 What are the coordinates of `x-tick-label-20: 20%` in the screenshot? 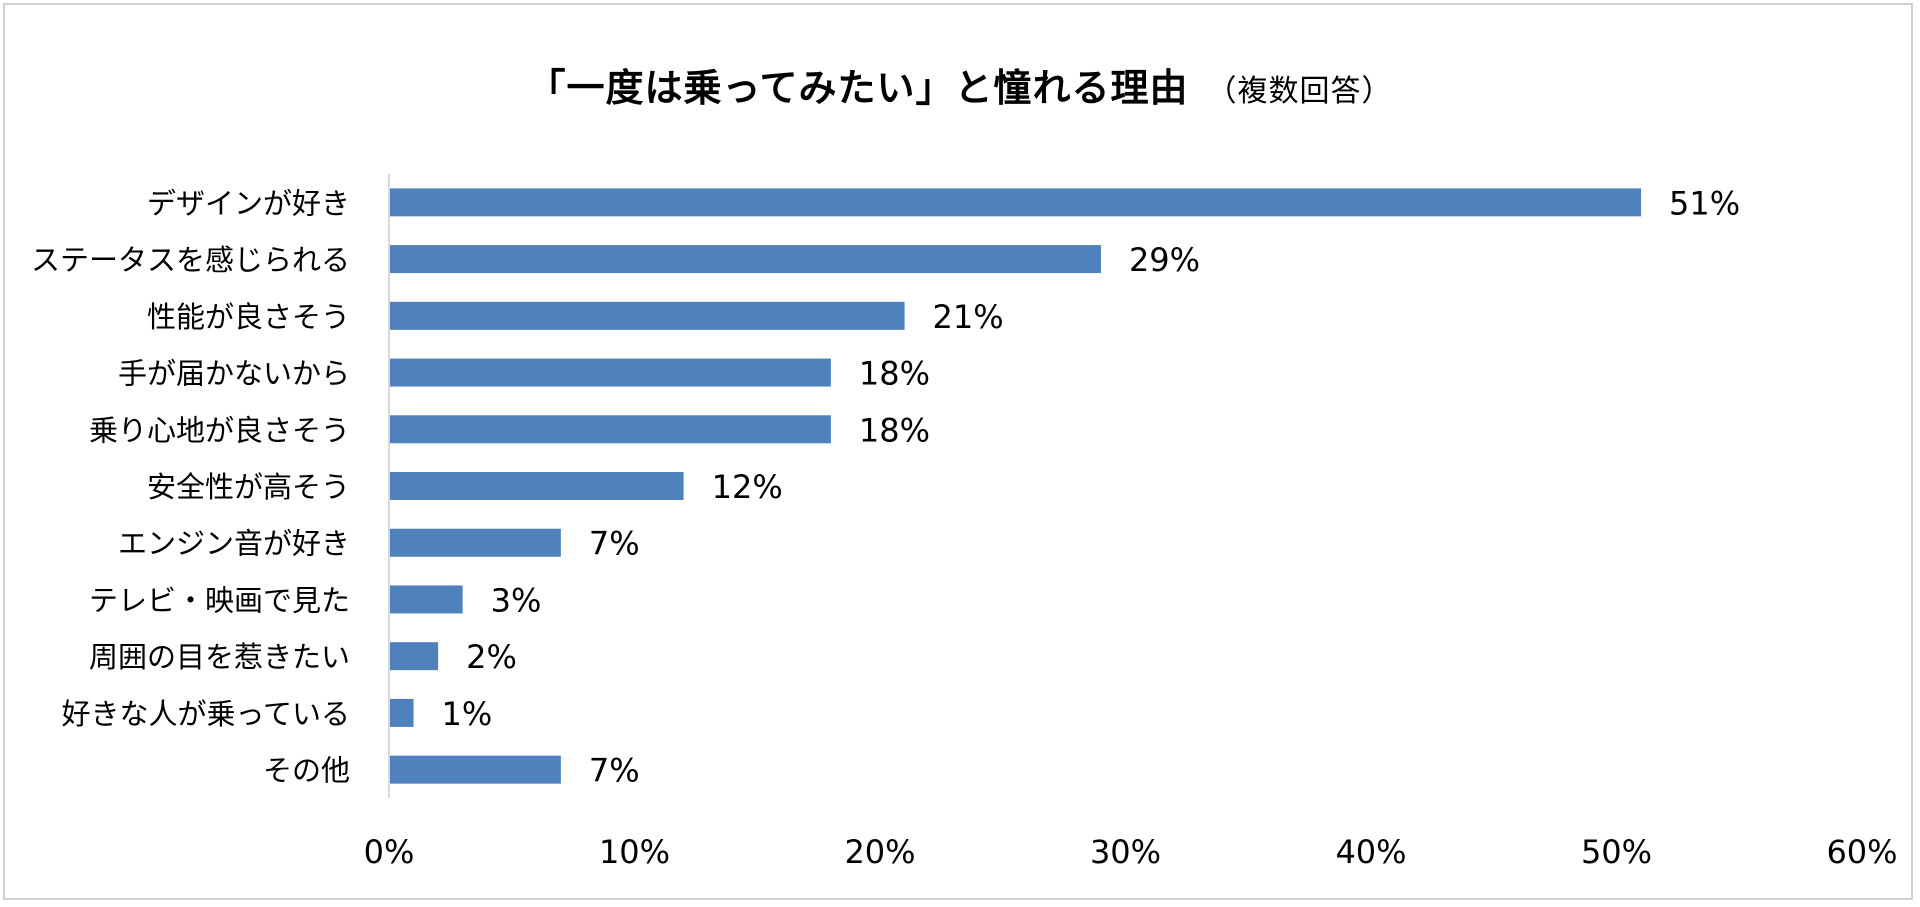 It's located at (879, 852).